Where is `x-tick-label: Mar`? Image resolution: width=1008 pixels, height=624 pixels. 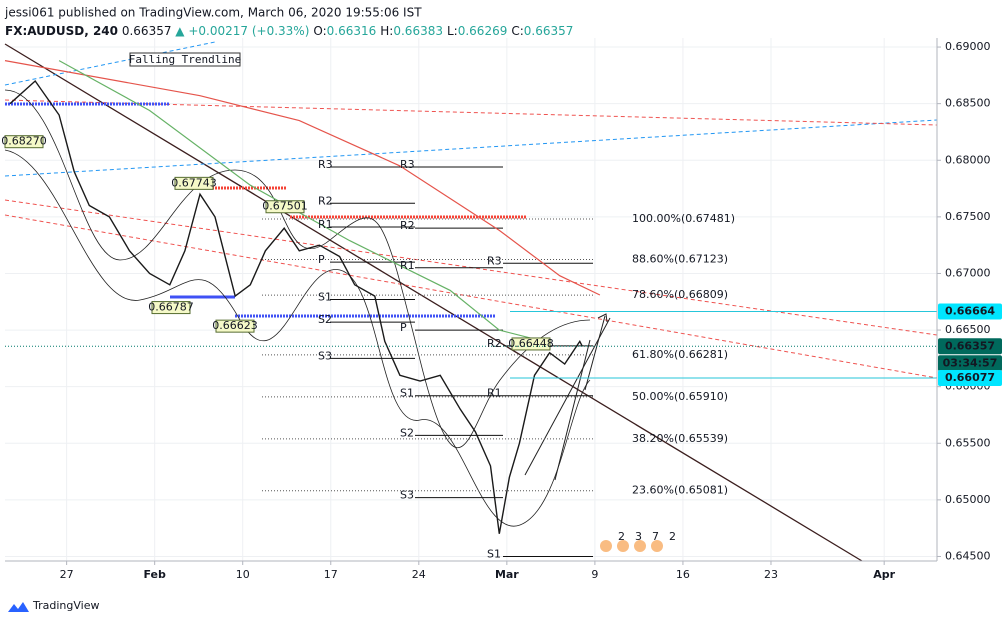 x-tick-label: Mar is located at coordinates (507, 574).